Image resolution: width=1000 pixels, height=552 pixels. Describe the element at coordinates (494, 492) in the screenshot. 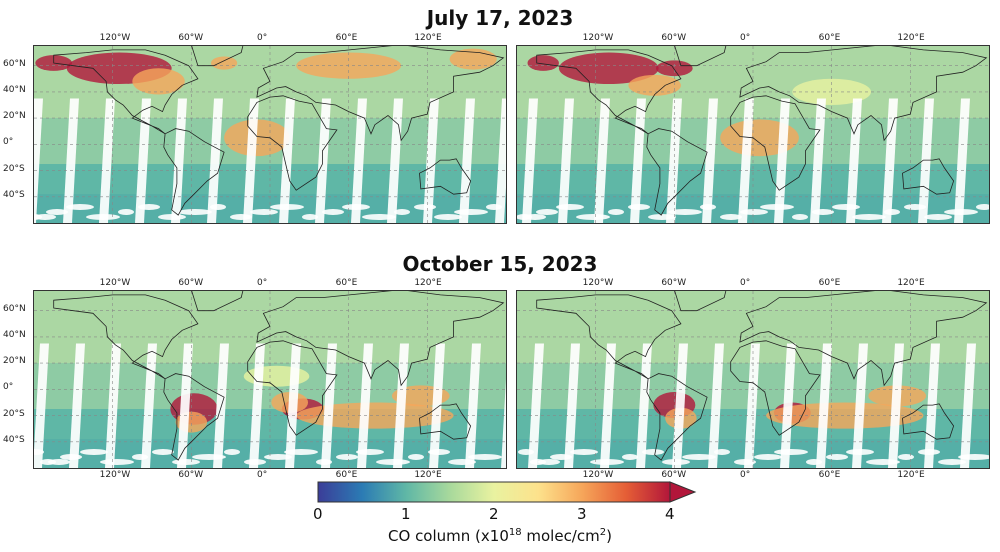

I see `colorbar-gradient` at that location.